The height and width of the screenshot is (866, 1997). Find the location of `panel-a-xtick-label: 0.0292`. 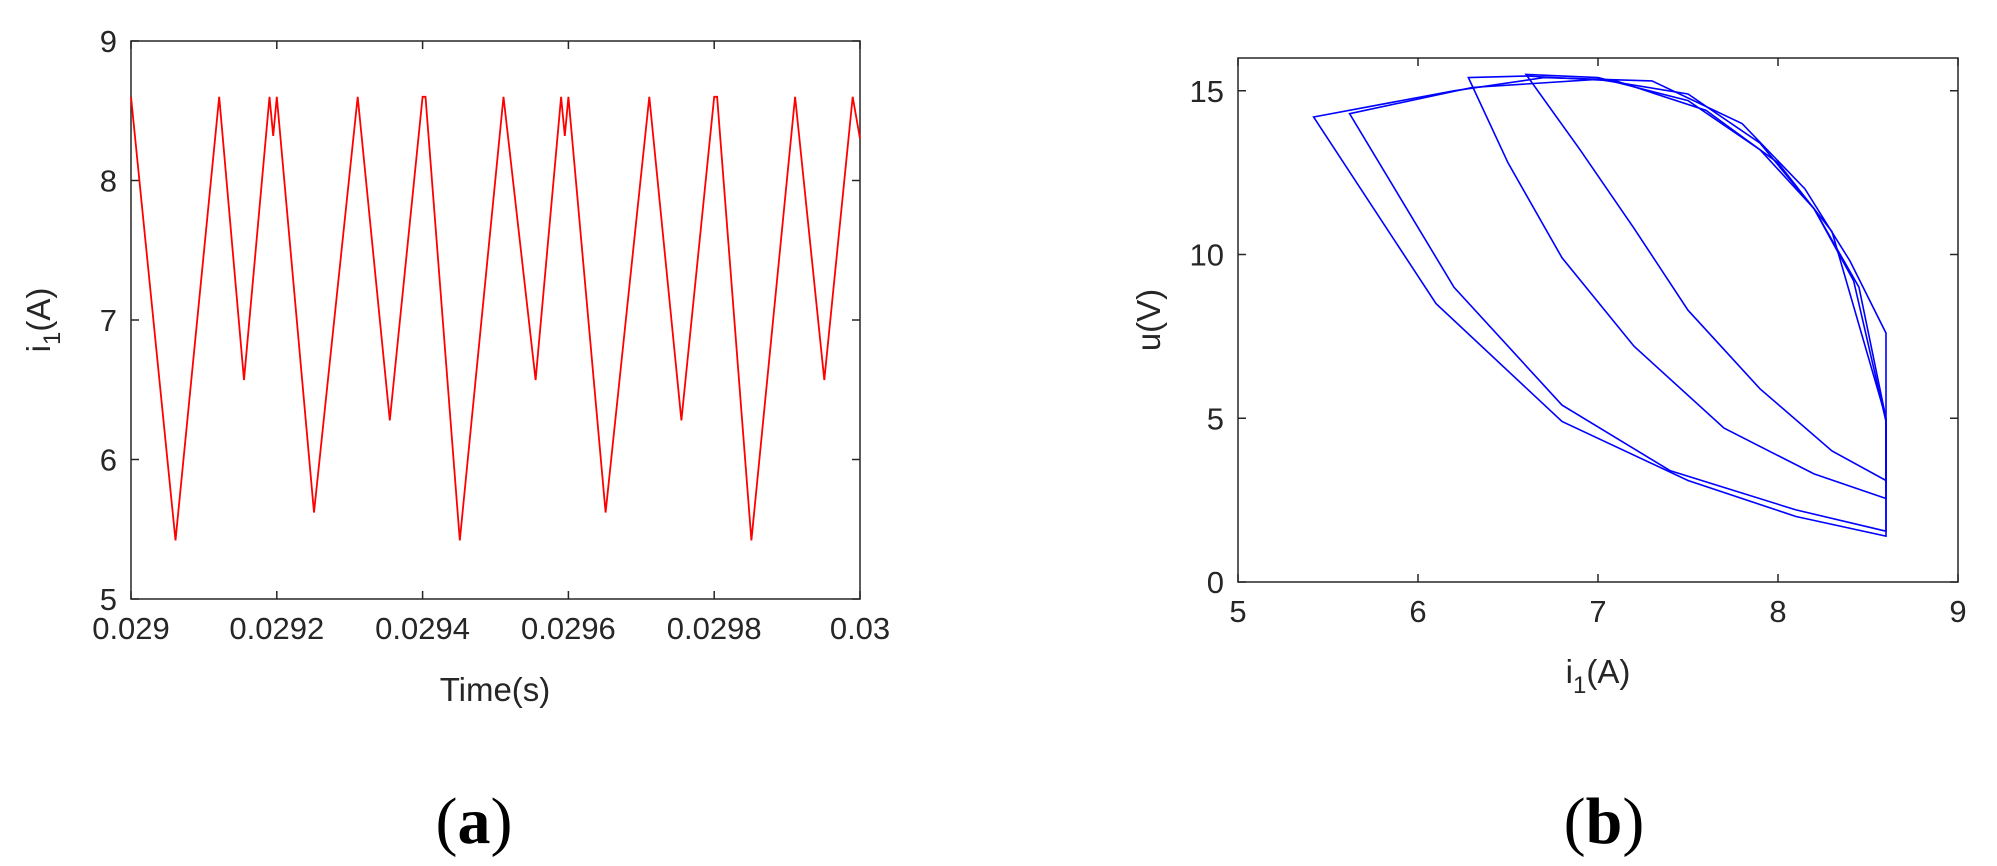

panel-a-xtick-label: 0.0292 is located at coordinates (276, 628).